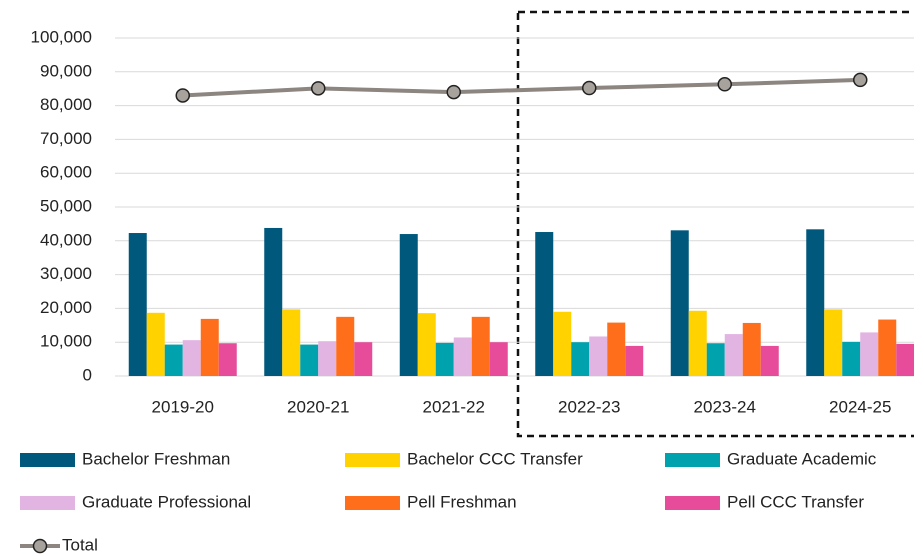 This screenshot has height=556, width=914. I want to click on y-tick-label: 90,000, so click(66, 70).